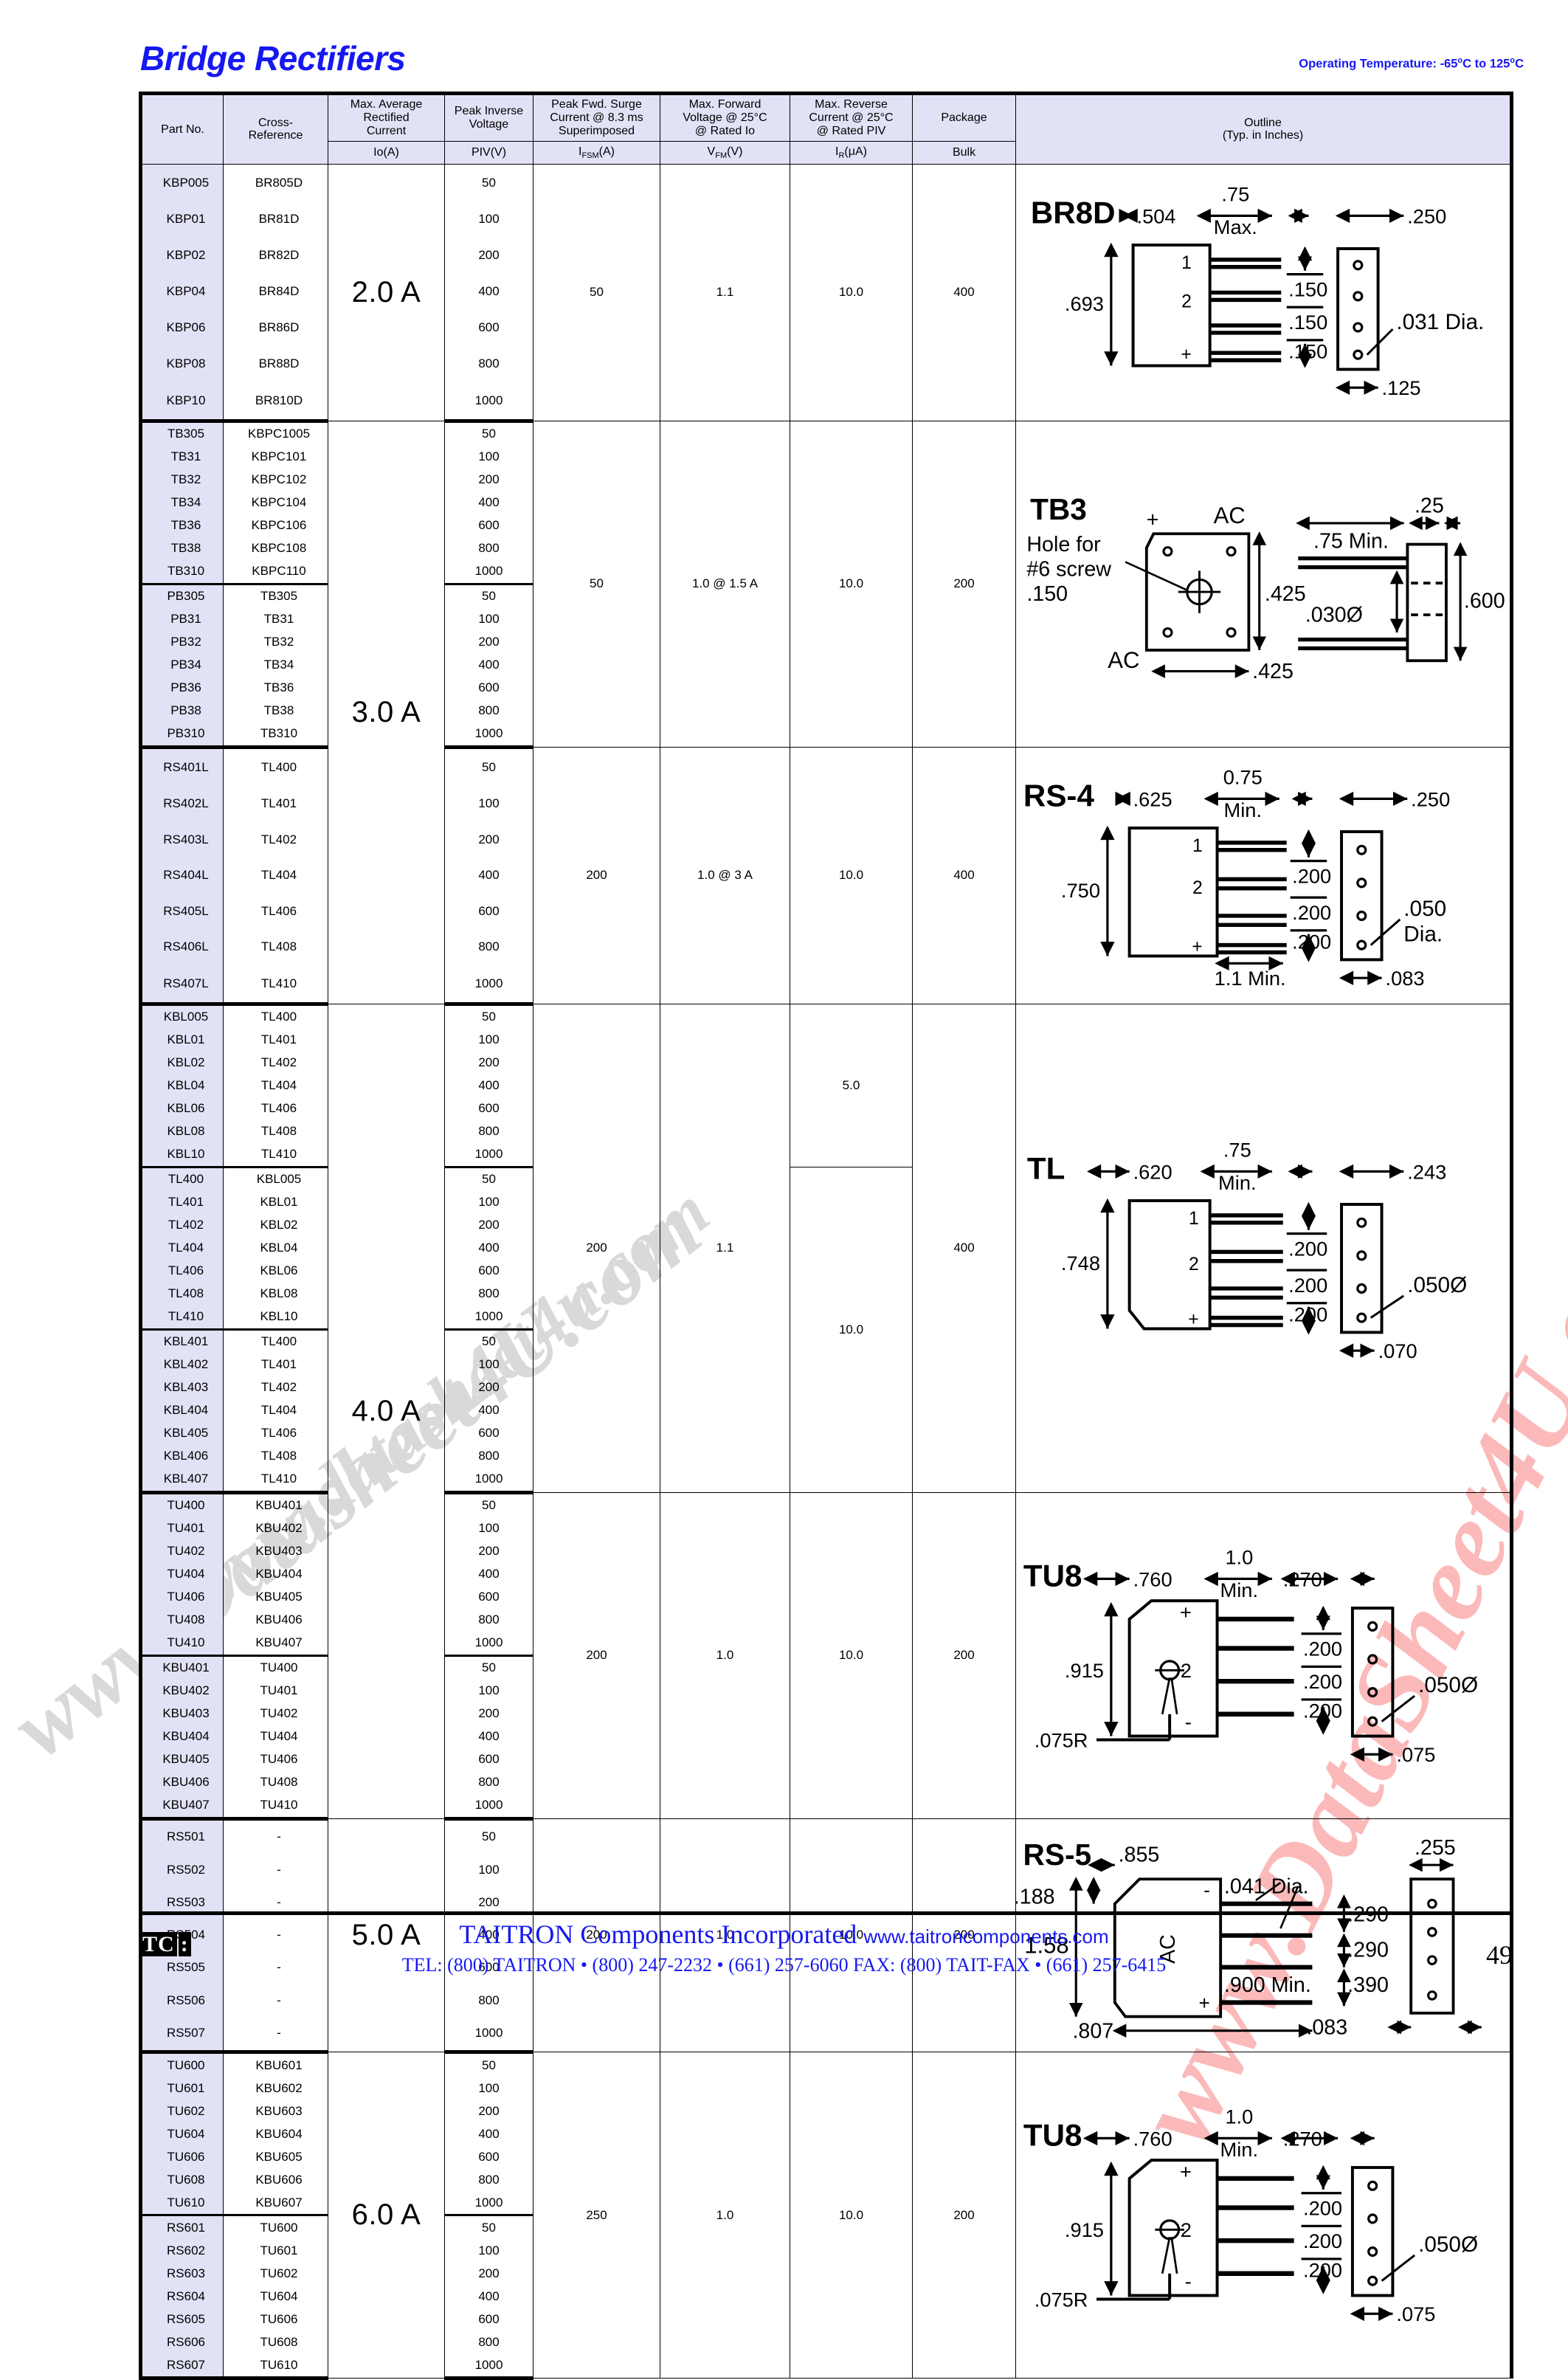  What do you see at coordinates (275, 480) in the screenshot?
I see `cross-reference: KBPC102` at bounding box center [275, 480].